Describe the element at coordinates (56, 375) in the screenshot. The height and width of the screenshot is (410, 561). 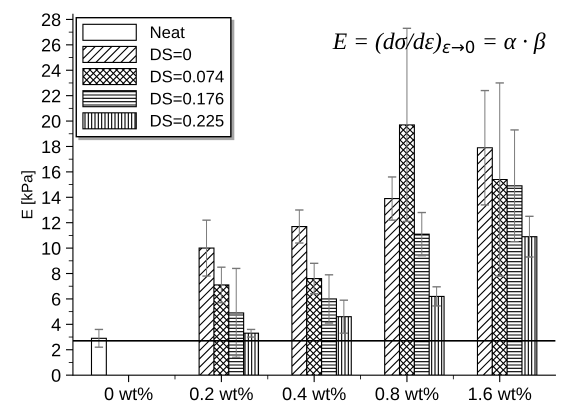
I see `y-tick-label: 0` at that location.